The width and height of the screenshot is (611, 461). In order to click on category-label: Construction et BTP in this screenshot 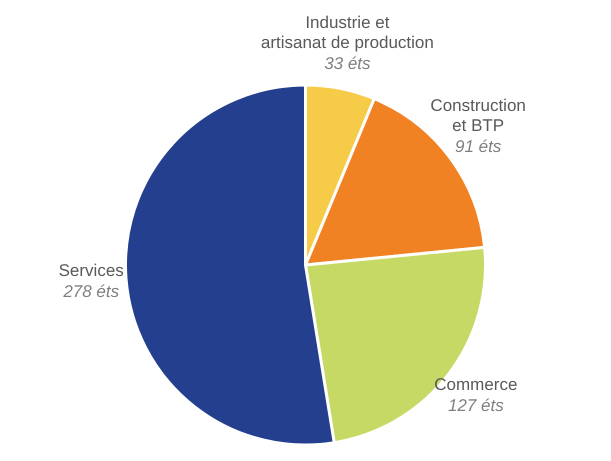, I will do `click(478, 115)`.